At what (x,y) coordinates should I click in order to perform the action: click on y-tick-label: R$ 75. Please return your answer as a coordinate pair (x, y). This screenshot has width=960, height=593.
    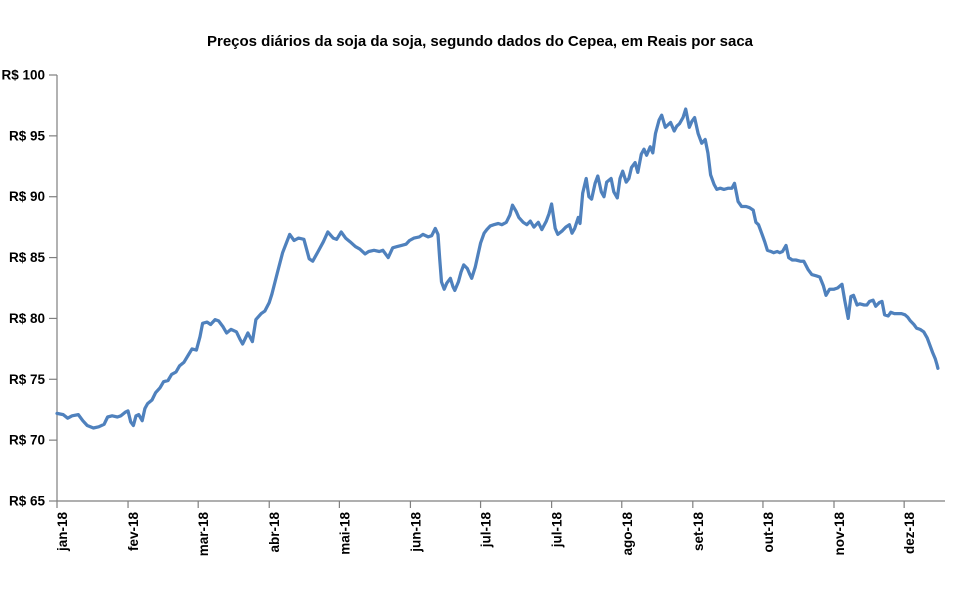
    Looking at the image, I should click on (27, 379).